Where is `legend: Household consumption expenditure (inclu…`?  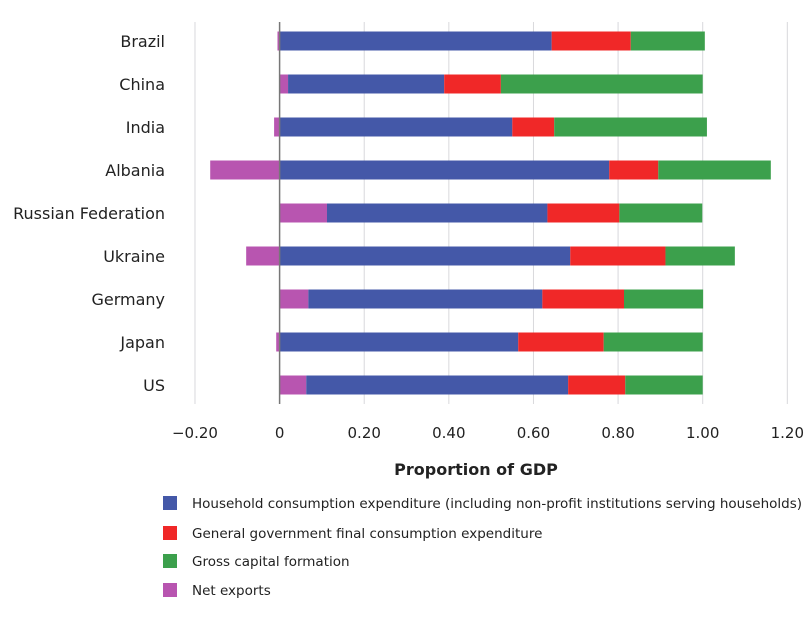 legend: Household consumption expenditure (inclu… is located at coordinates (482, 547).